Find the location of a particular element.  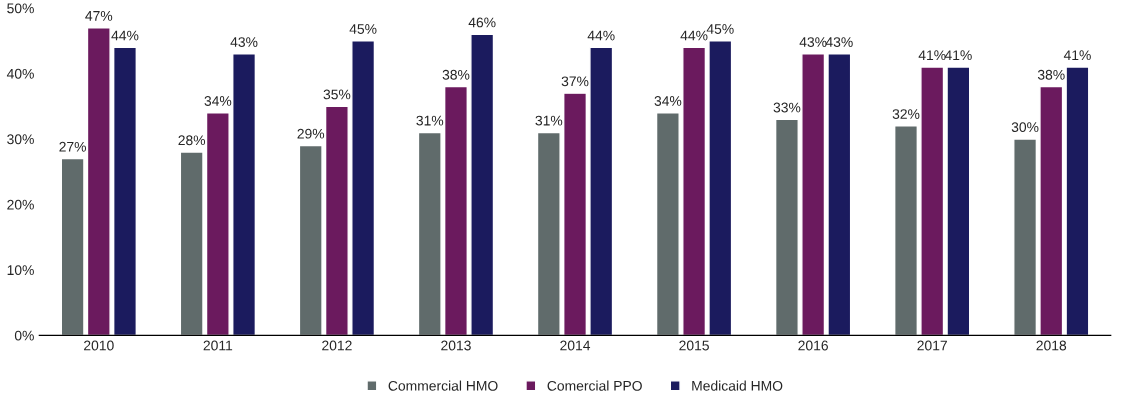

x-tick-label: 2018 is located at coordinates (1051, 345).